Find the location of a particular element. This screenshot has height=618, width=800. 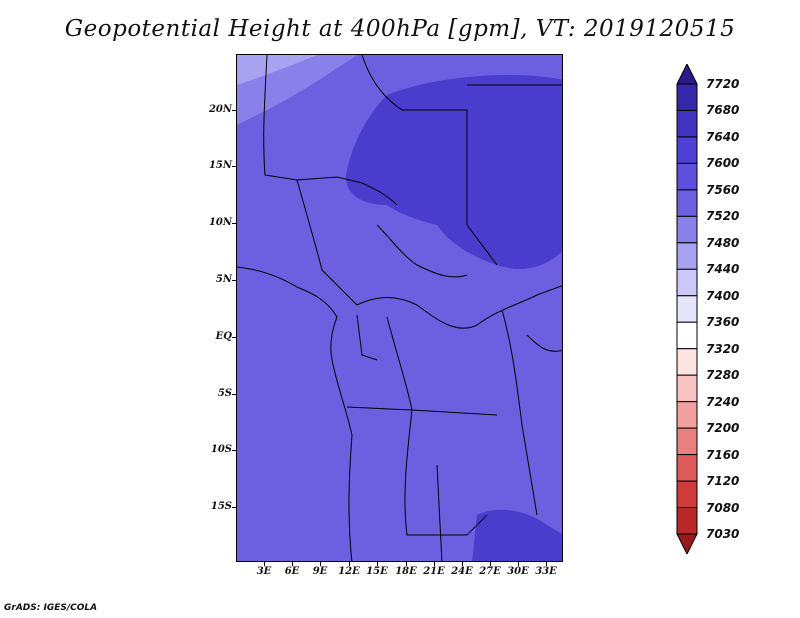

contour-7520-nw is located at coordinates (277, 70).